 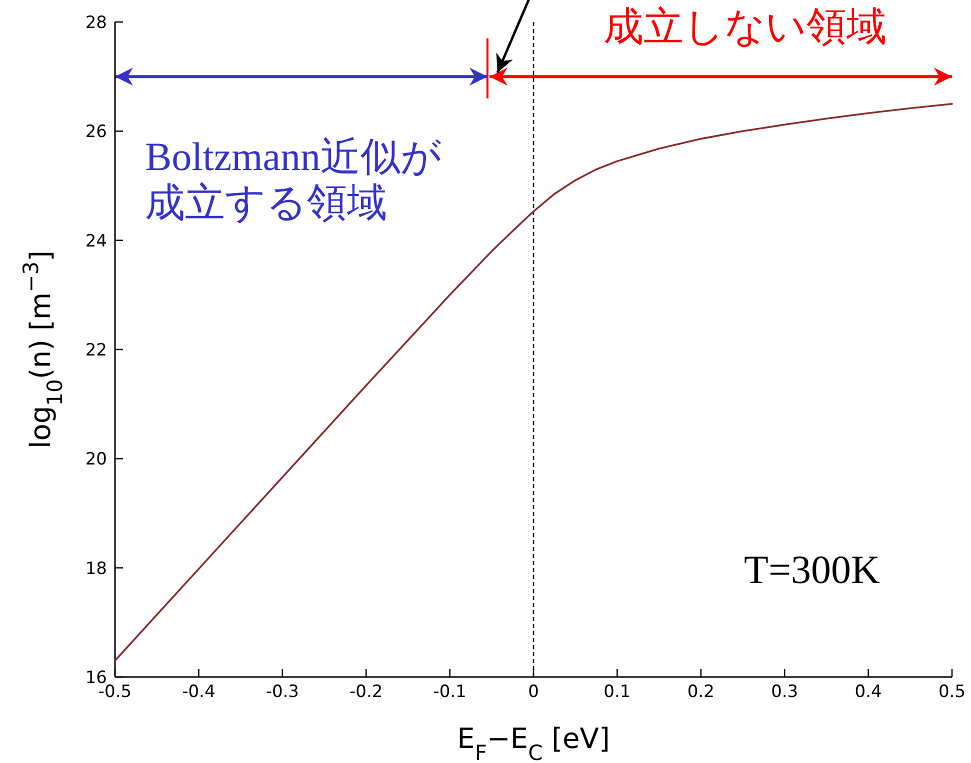 What do you see at coordinates (533, 692) in the screenshot?
I see `x-tick-label: 0` at bounding box center [533, 692].